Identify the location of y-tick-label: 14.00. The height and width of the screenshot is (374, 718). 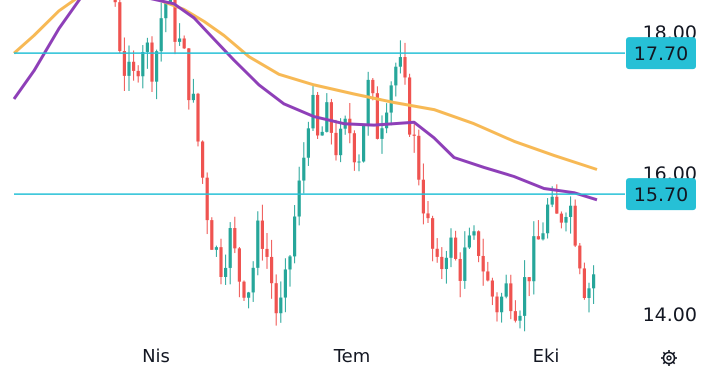
(670, 315).